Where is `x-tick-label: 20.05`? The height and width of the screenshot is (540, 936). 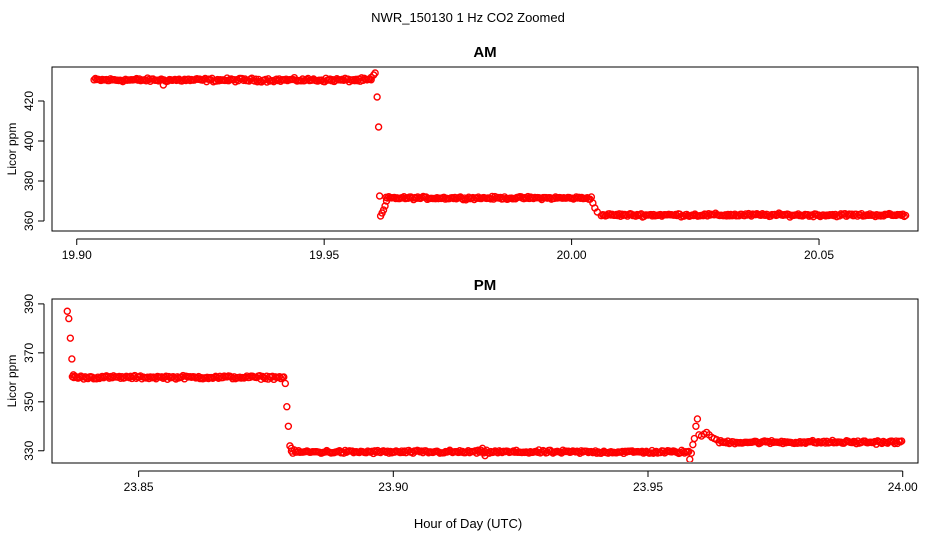
x-tick-label: 20.05 is located at coordinates (819, 255).